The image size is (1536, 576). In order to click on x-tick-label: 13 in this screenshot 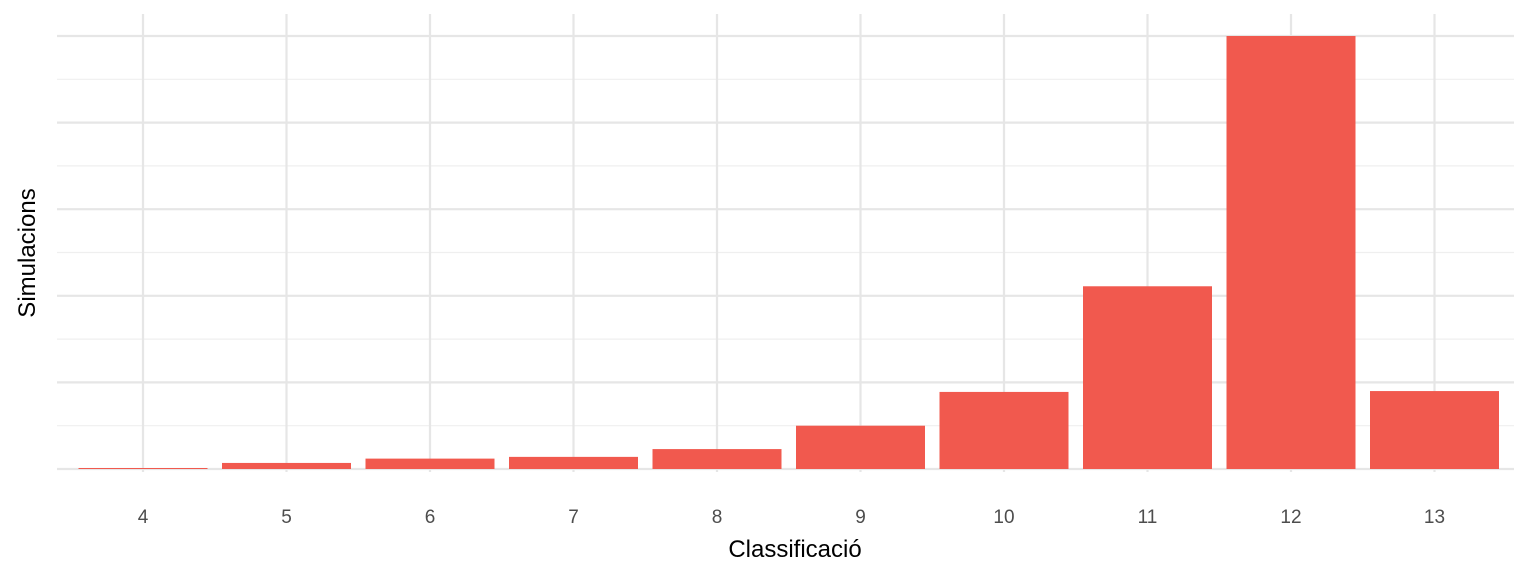, I will do `click(1434, 517)`.